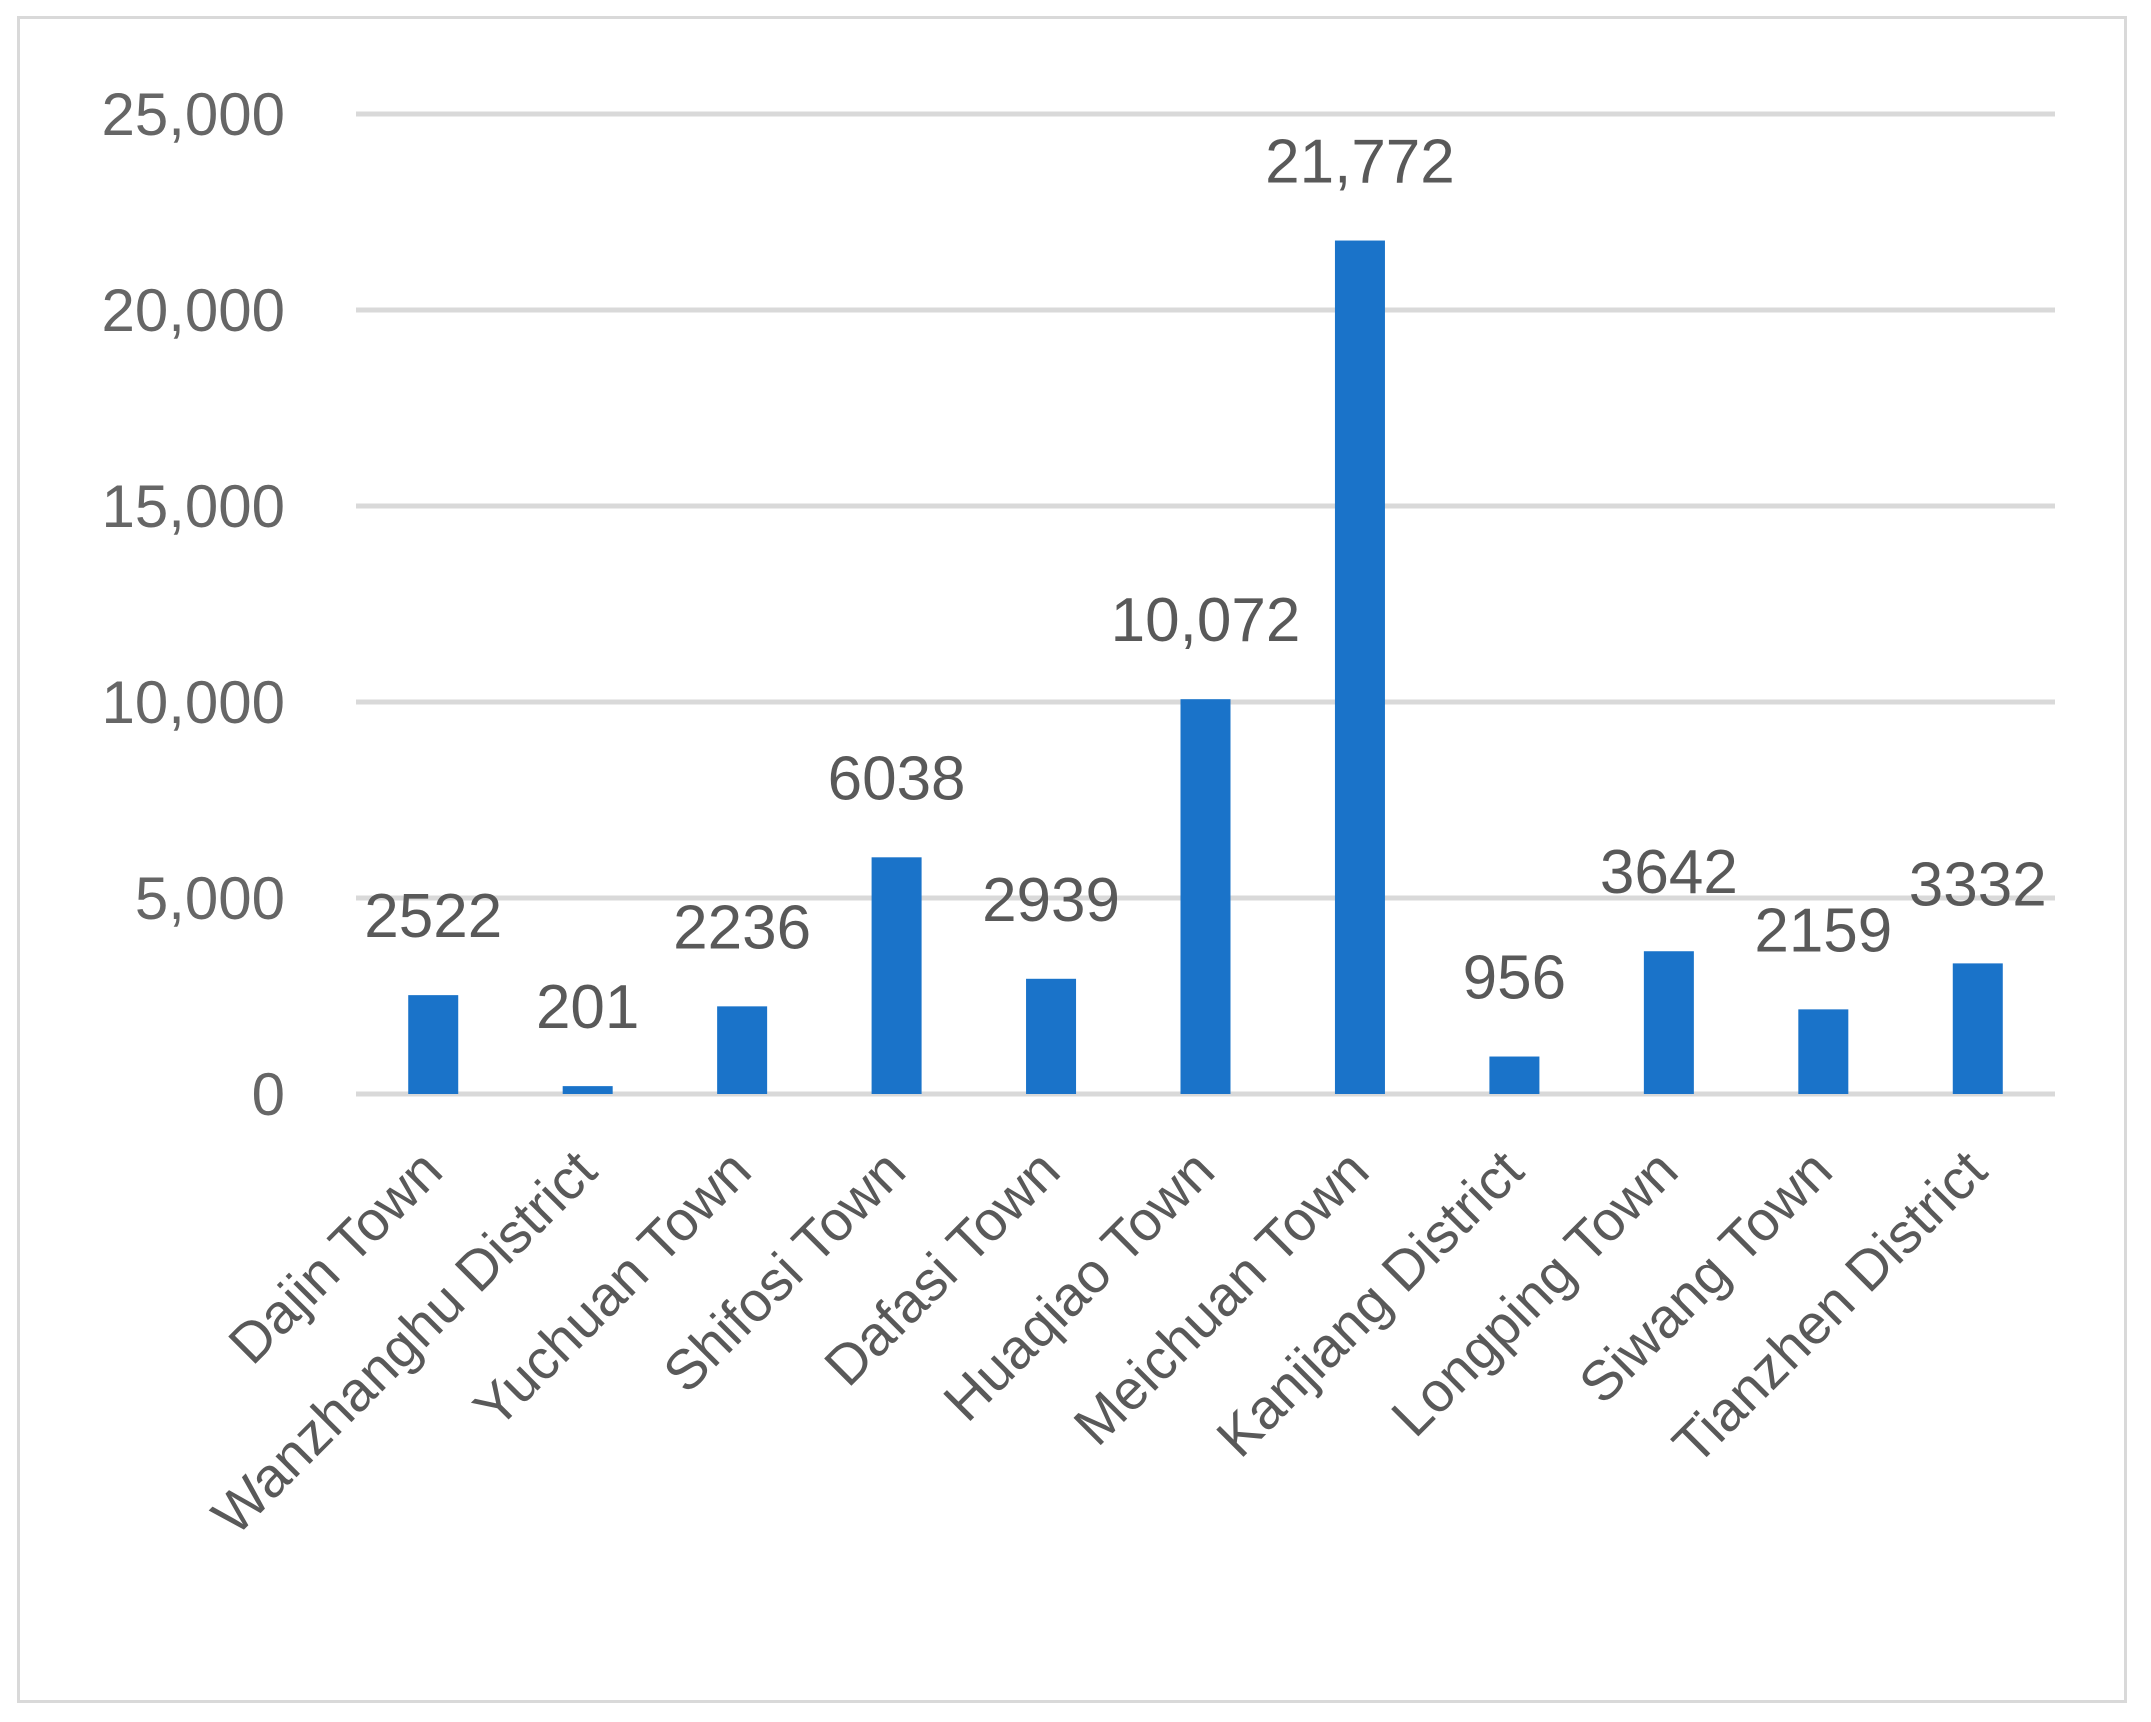 Image resolution: width=2151 pixels, height=1722 pixels. Describe the element at coordinates (1978, 884) in the screenshot. I see `data-label: 3332` at that location.